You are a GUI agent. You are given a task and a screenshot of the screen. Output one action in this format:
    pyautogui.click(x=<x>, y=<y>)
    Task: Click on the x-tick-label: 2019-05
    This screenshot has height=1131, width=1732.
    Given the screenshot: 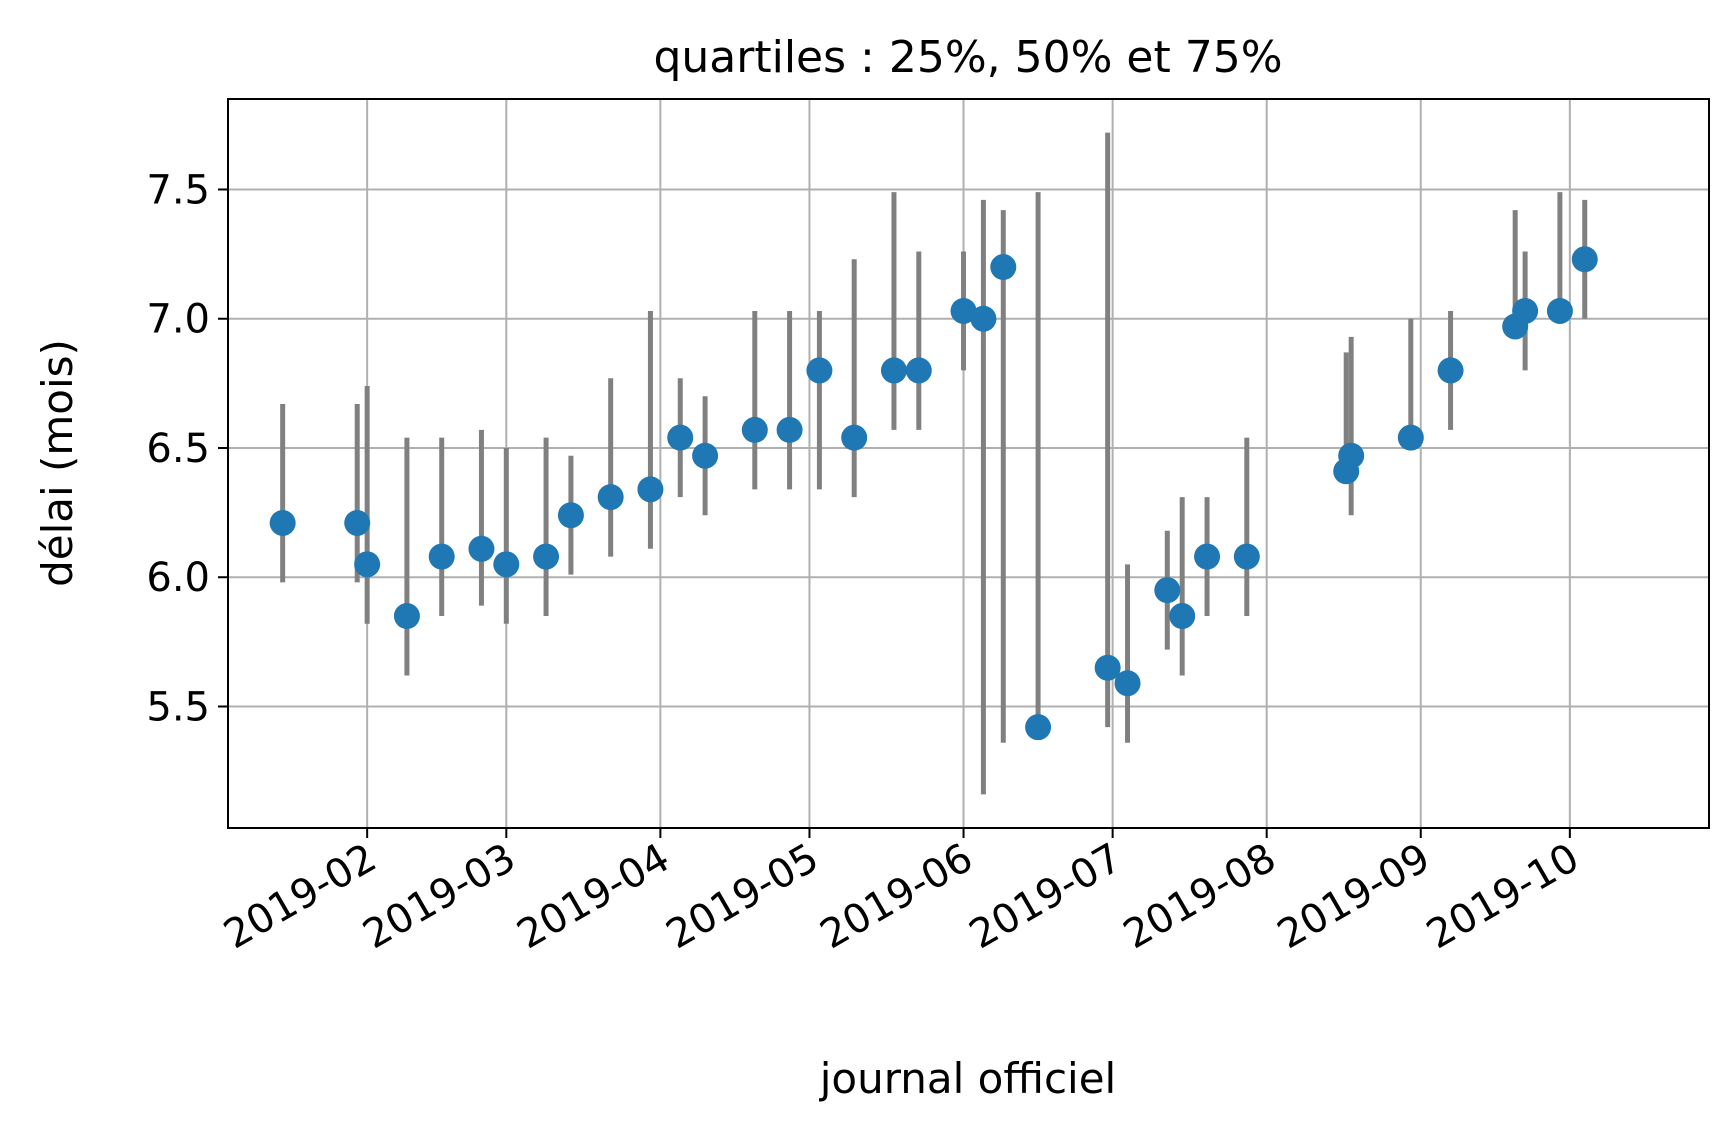 What is the action you would take?
    pyautogui.click(x=743, y=896)
    